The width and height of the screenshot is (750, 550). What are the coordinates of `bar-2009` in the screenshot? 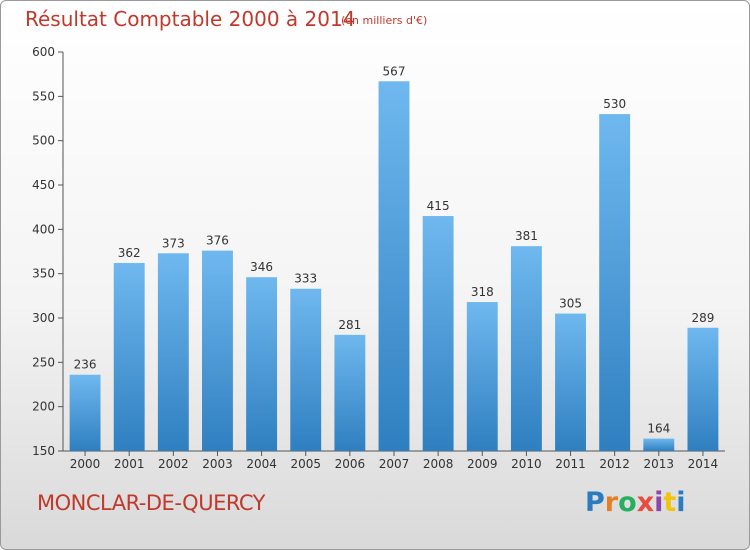 It's located at (482, 376).